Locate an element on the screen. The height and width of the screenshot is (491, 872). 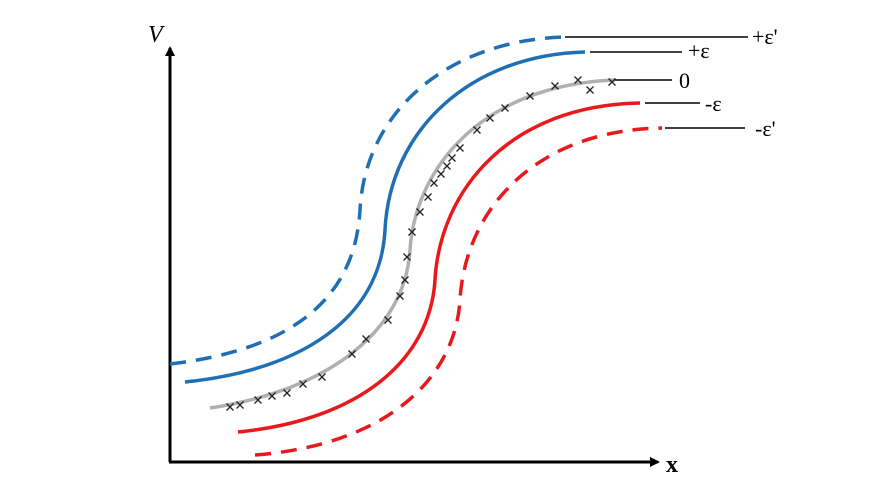
curve-label: -ε is located at coordinates (713, 103).